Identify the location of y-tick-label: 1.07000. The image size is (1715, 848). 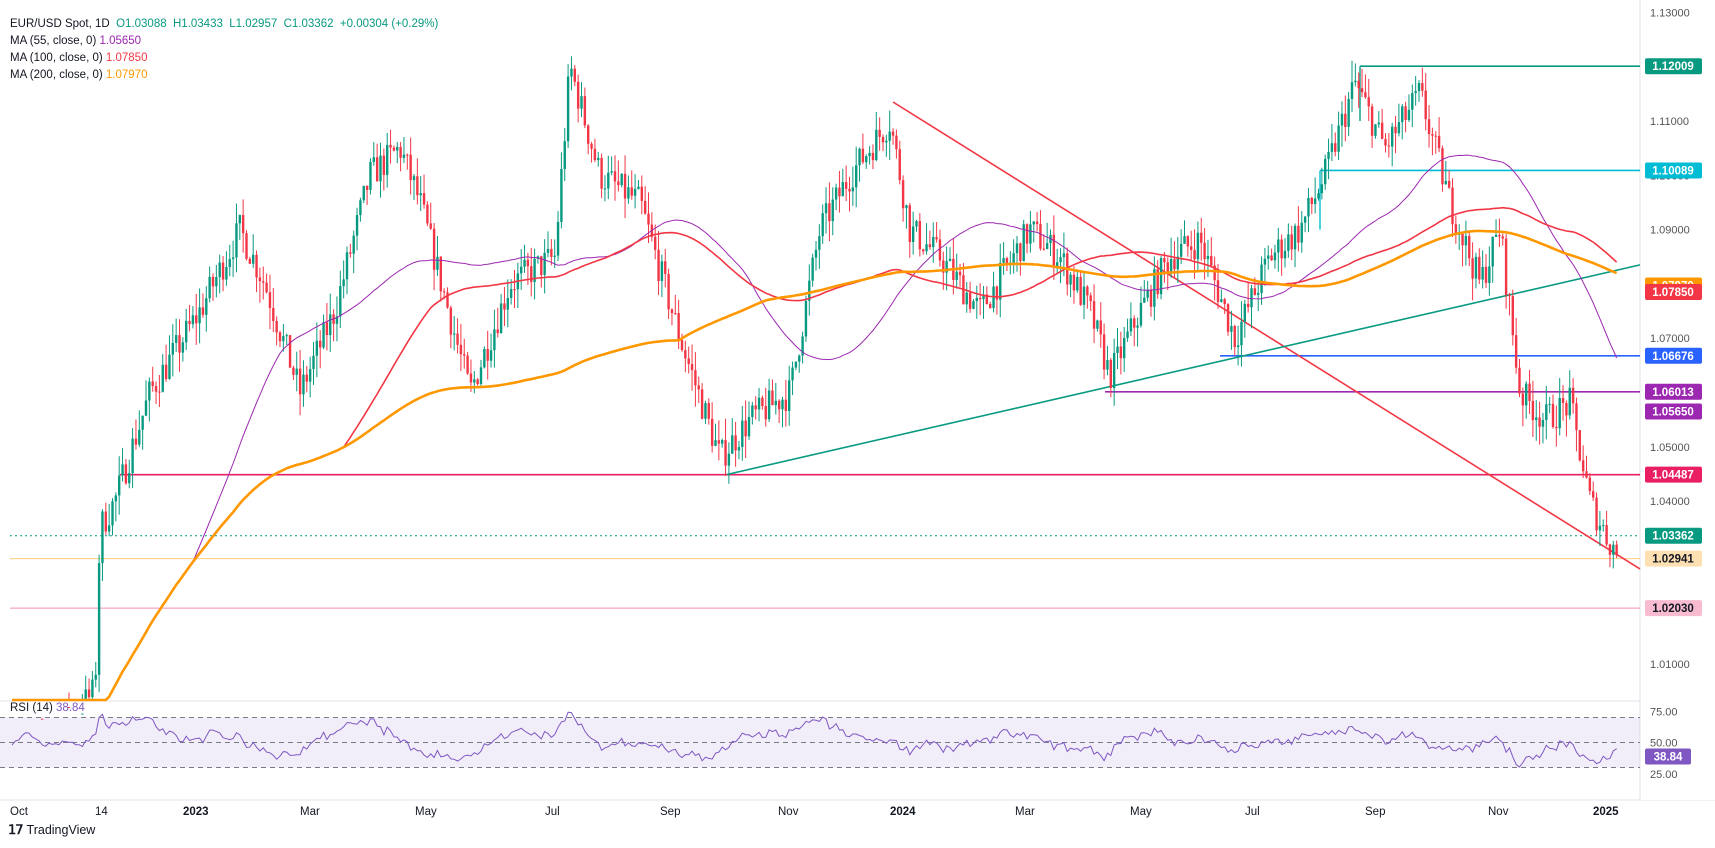
(1670, 339).